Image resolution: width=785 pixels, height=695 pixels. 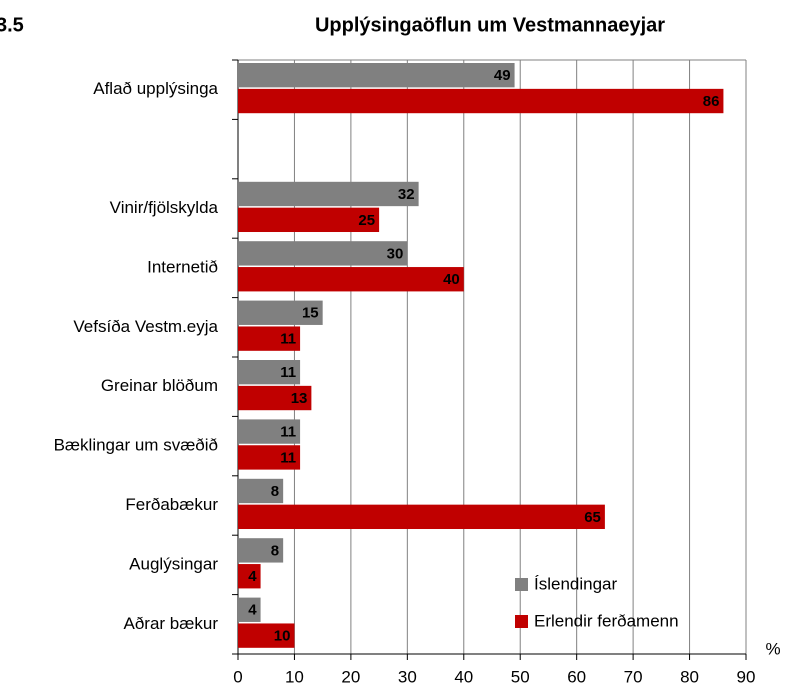 I want to click on x-tick-label: 0, so click(x=237, y=676).